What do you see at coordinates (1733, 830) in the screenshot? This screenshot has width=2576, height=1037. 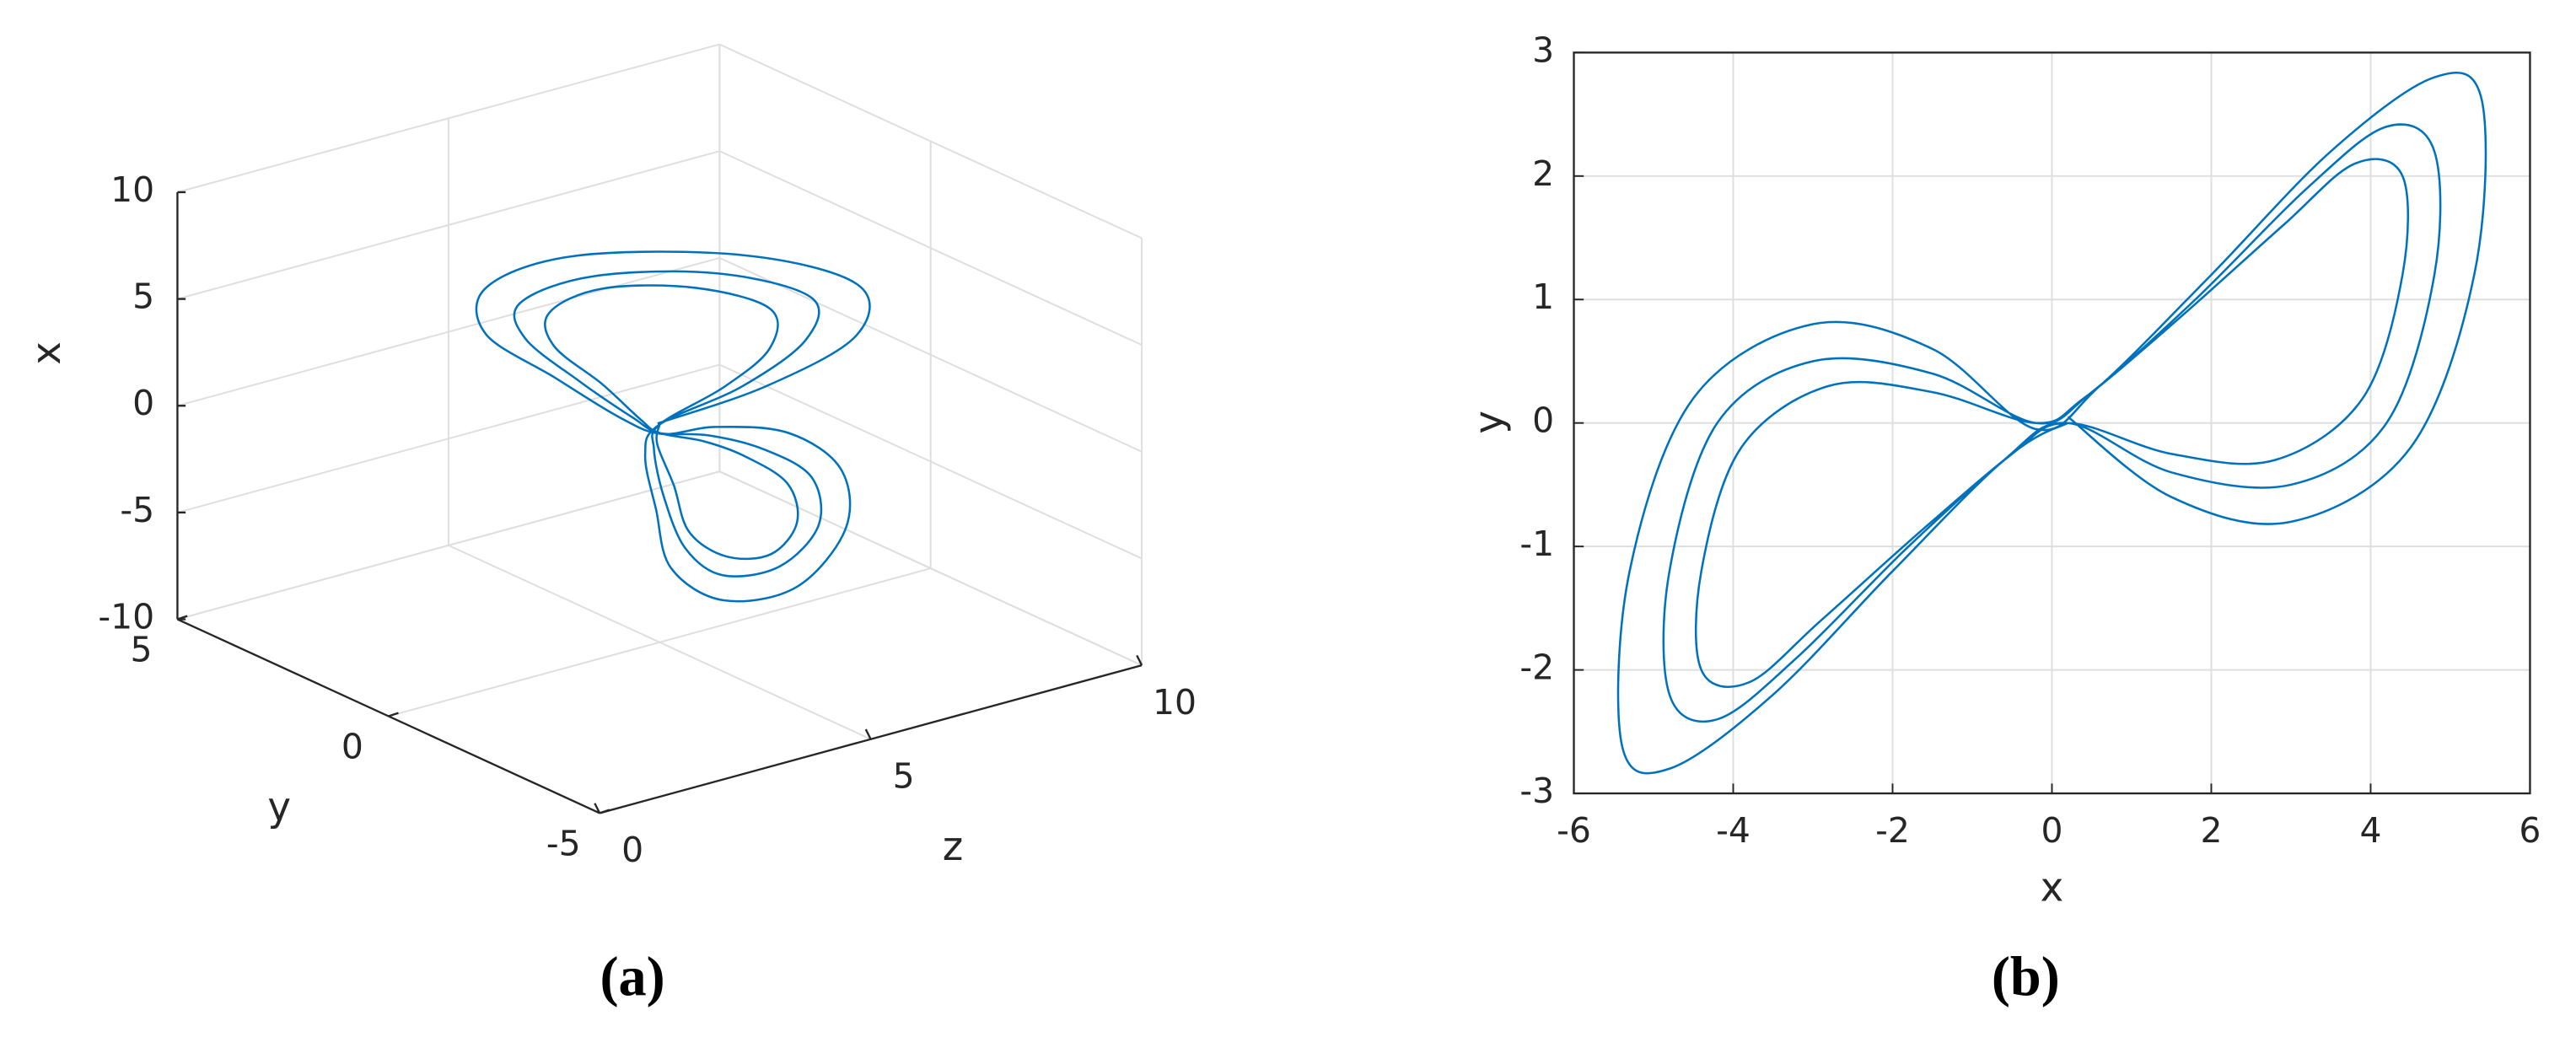 I see `x-tick-label: -4` at bounding box center [1733, 830].